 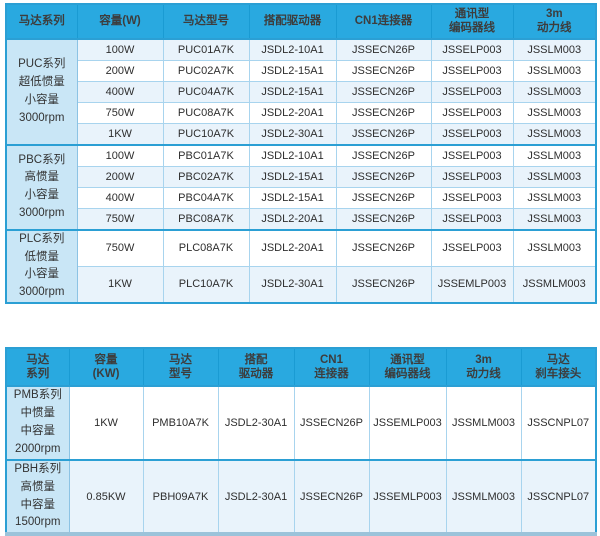 What do you see at coordinates (180, 423) in the screenshot?
I see `motor-model-cell: PMB10A7K` at bounding box center [180, 423].